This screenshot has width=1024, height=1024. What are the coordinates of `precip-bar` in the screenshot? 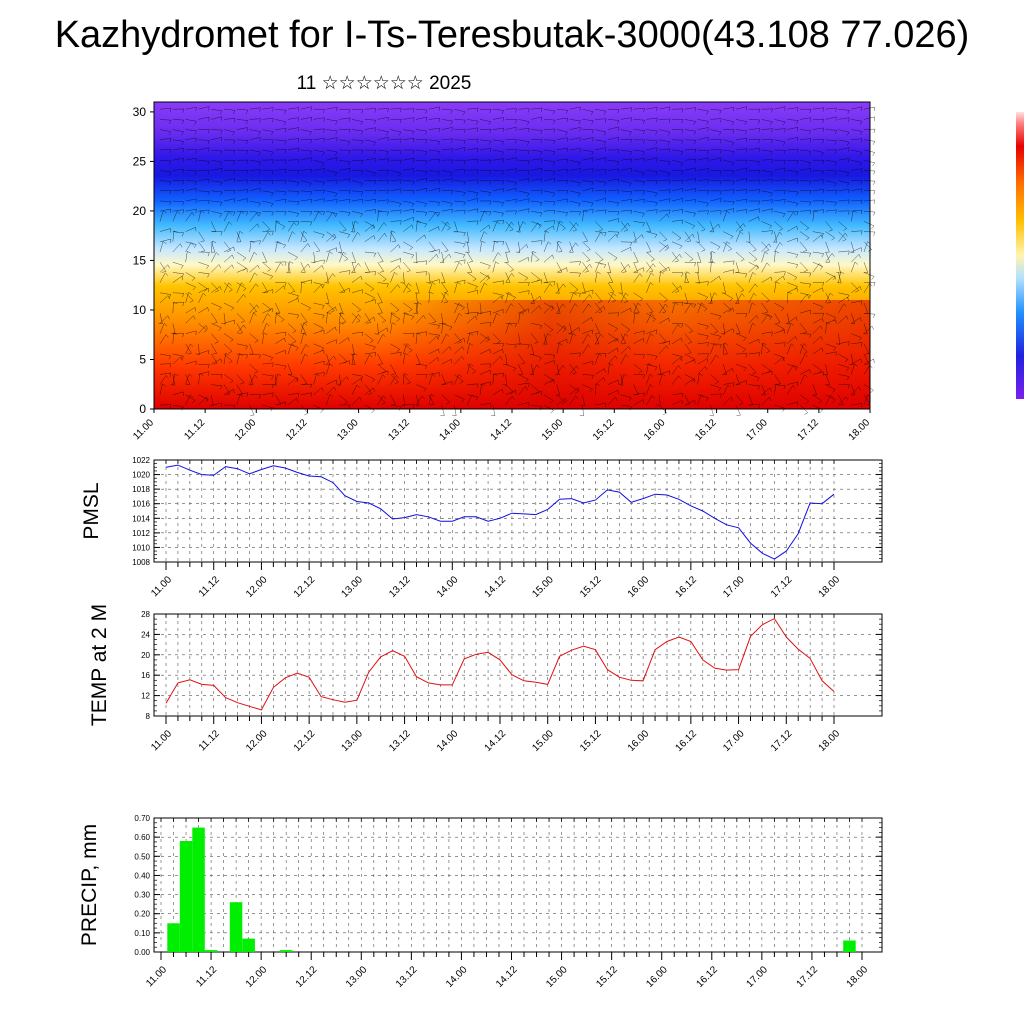 It's located at (286, 951).